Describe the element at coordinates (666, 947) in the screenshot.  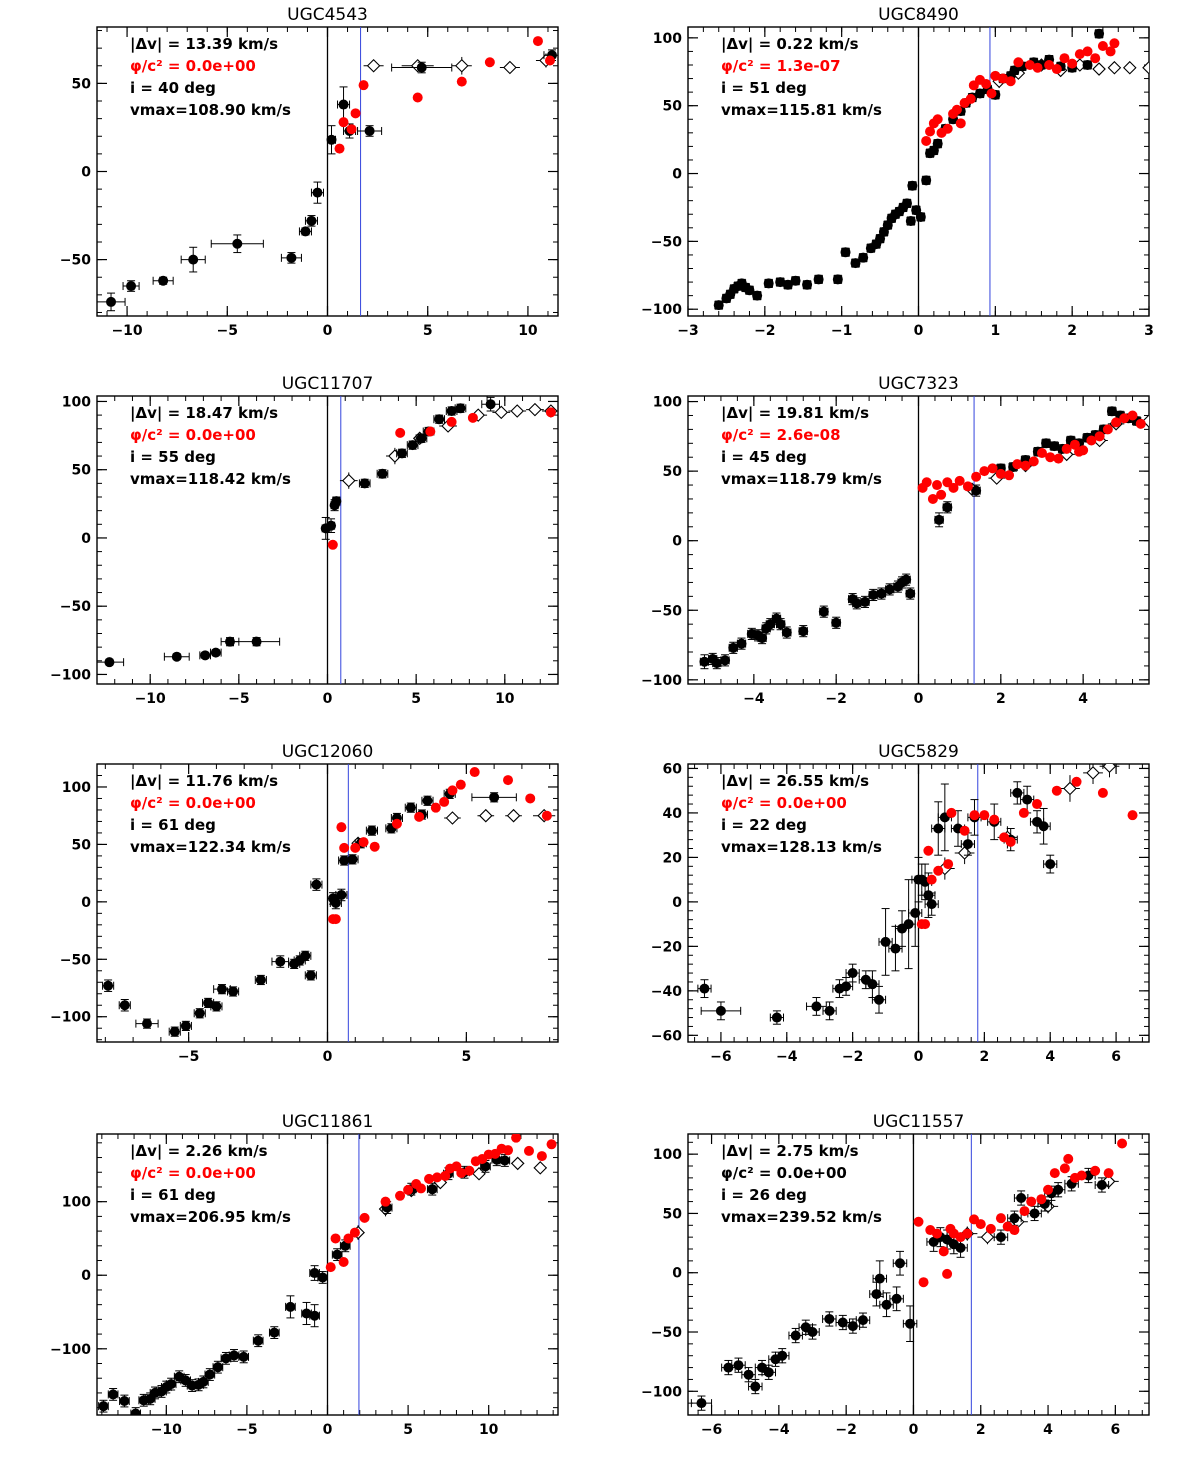
I see `y-tick-label: −20` at that location.